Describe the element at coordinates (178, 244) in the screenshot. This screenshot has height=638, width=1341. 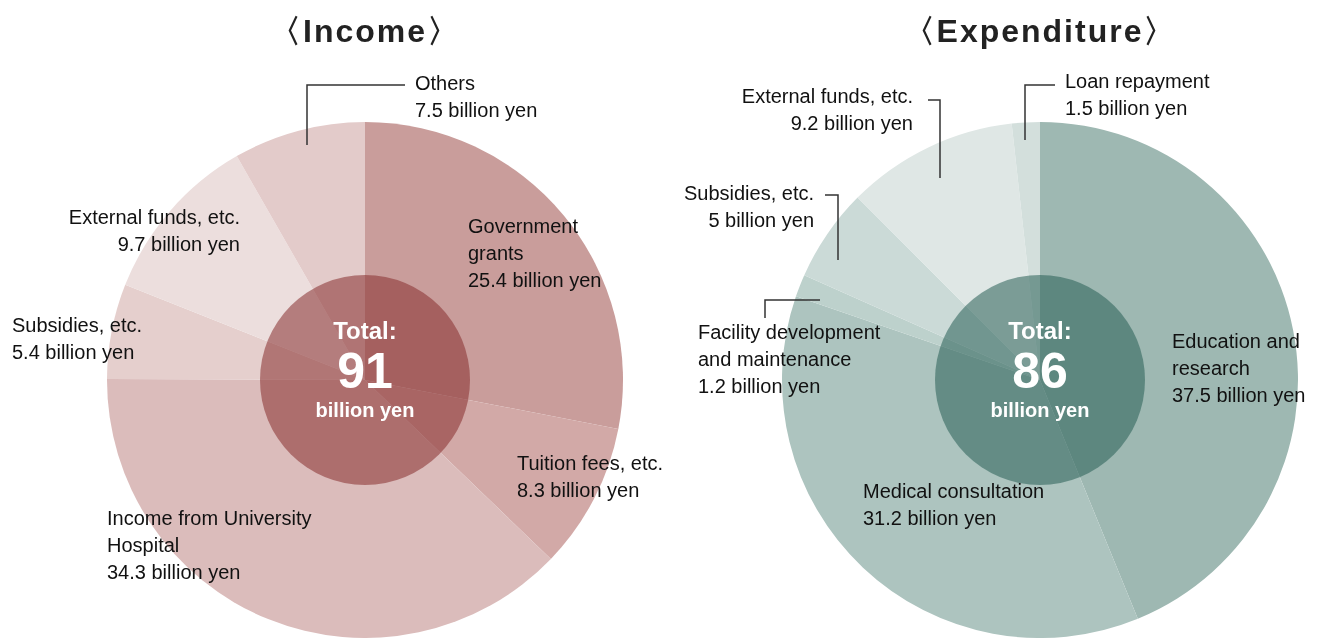
I see `data-label: 9.7 billion yen` at that location.